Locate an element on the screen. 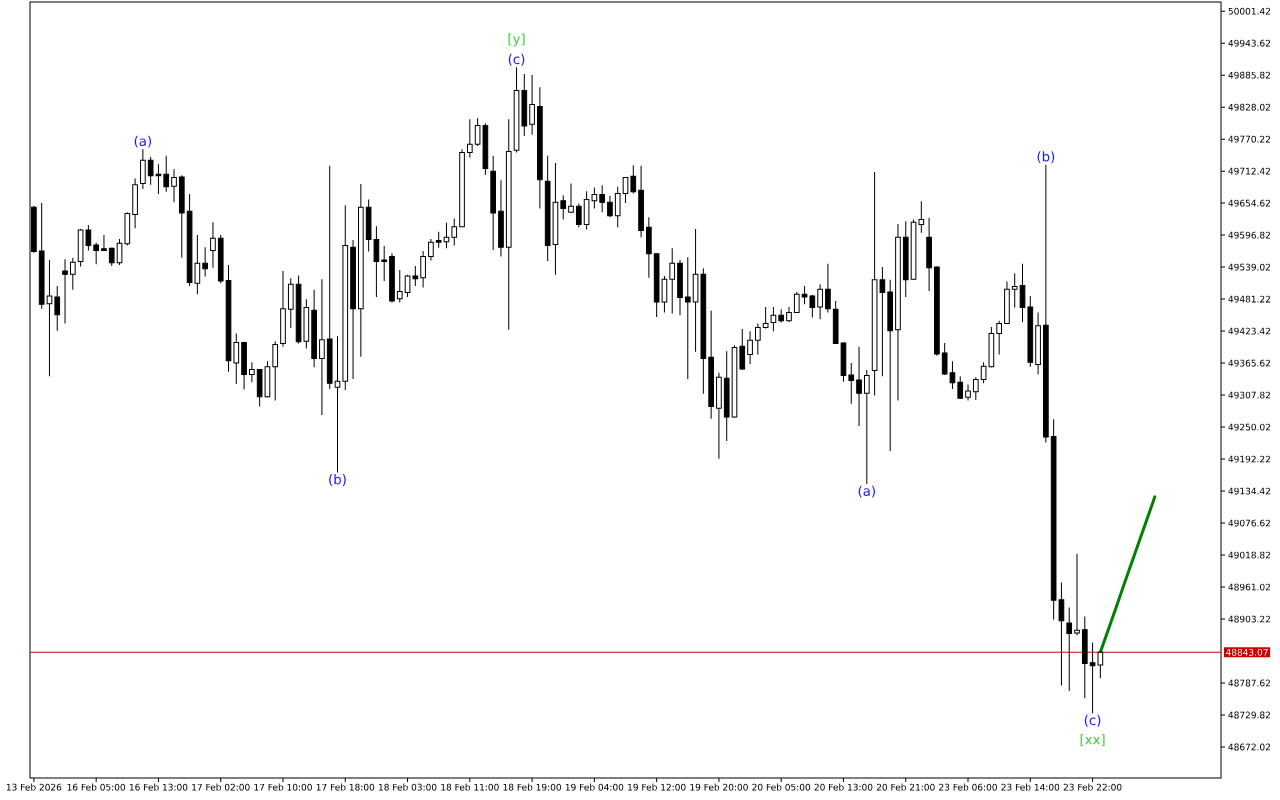 Image resolution: width=1280 pixels, height=800 pixels. x-tick-label: 19 Feb 04:00 is located at coordinates (594, 787).